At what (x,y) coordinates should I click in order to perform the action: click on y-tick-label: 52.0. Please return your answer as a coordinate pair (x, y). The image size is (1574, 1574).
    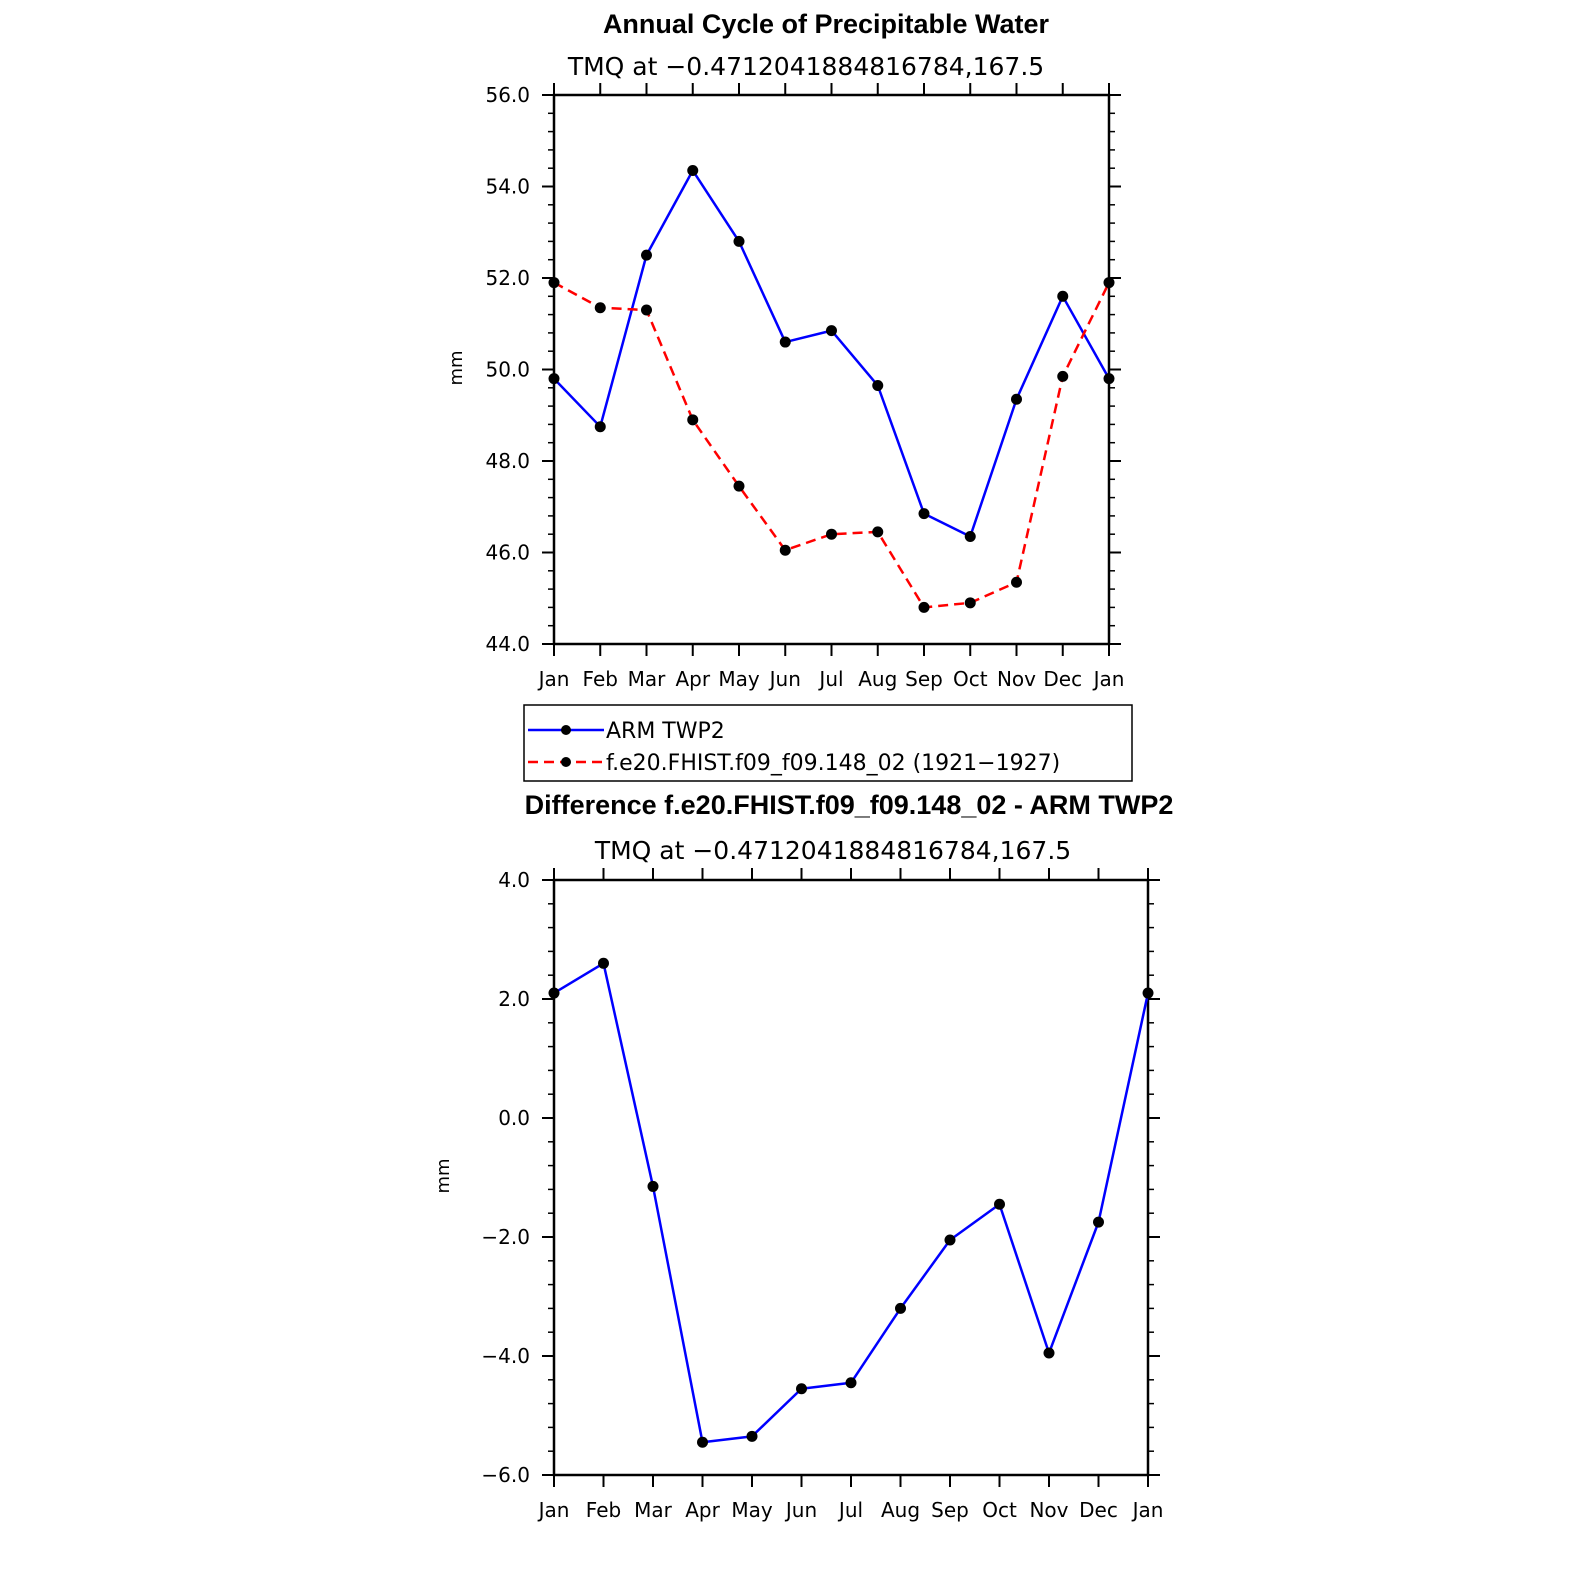
    Looking at the image, I should click on (507, 278).